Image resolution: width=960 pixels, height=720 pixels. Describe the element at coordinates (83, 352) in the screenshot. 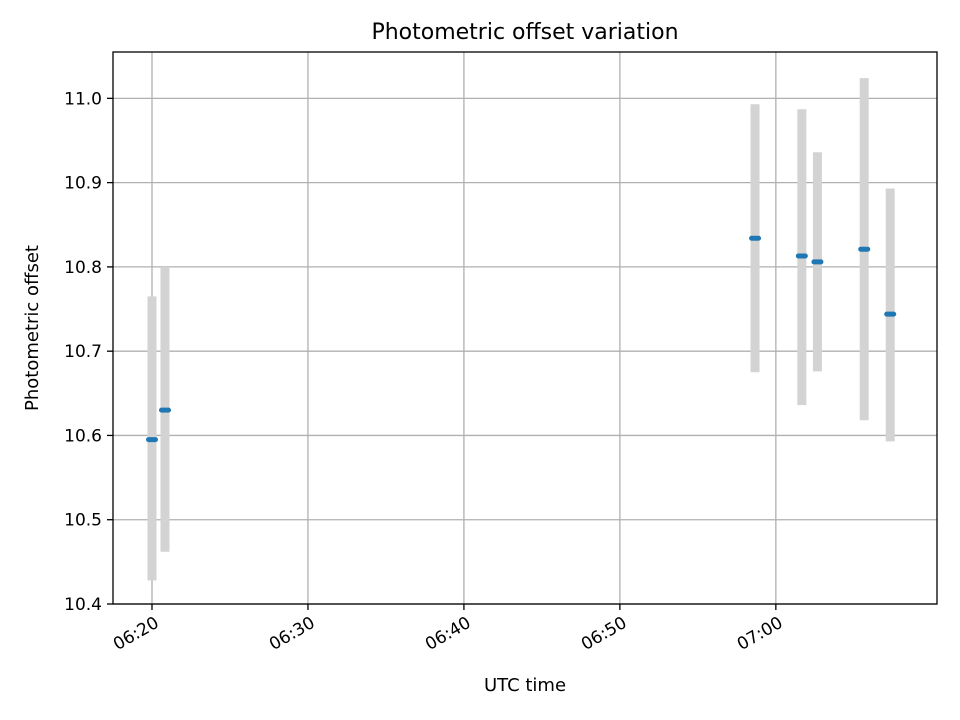

I see `y-tick-label: 10.7` at that location.